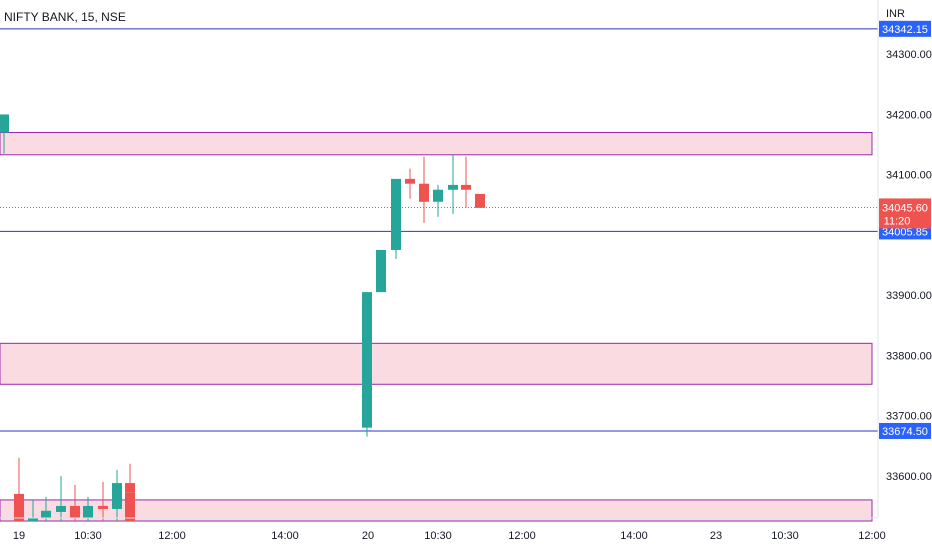 This screenshot has width=932, height=550. Describe the element at coordinates (172, 536) in the screenshot. I see `x-tick-label-2: 12:00` at that location.